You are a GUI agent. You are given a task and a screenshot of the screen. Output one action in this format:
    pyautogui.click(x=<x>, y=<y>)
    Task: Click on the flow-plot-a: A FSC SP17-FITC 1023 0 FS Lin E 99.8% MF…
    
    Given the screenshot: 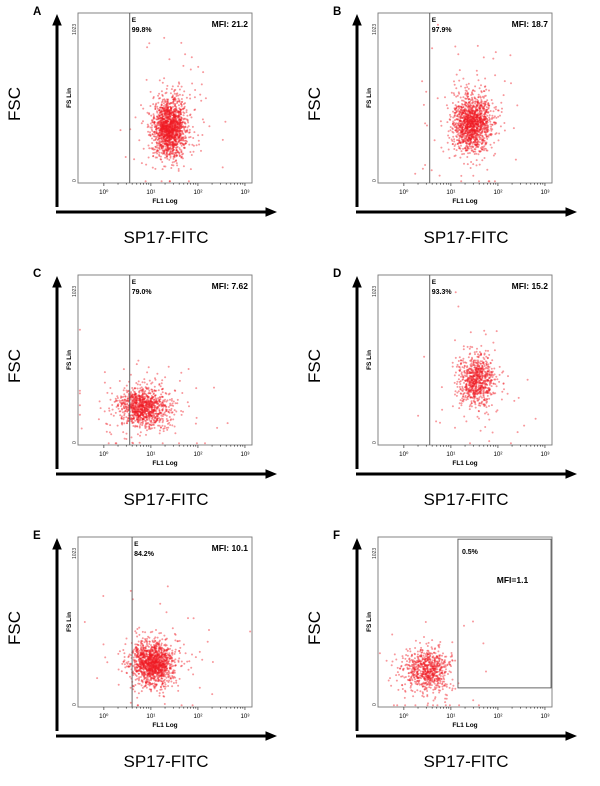 What is the action you would take?
    pyautogui.click(x=141, y=126)
    